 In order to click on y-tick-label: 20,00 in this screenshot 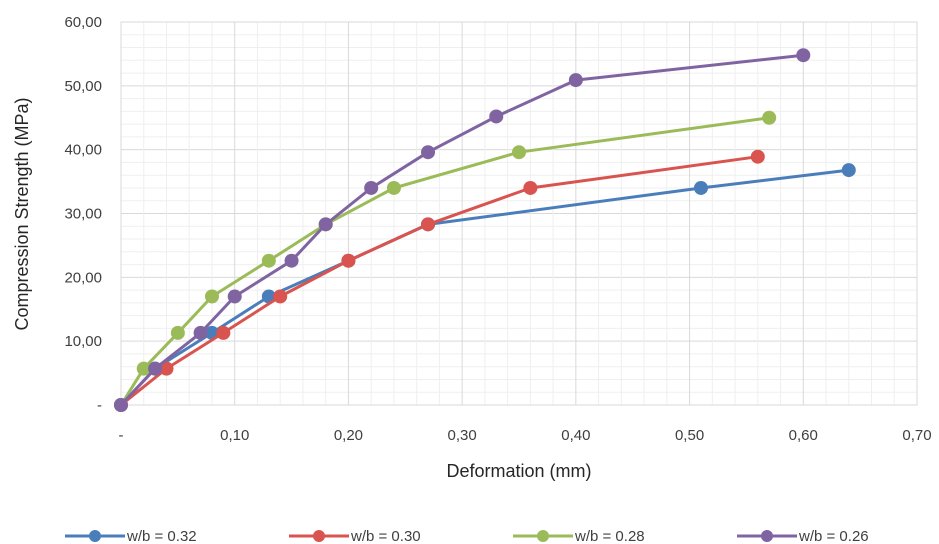, I will do `click(83, 277)`.